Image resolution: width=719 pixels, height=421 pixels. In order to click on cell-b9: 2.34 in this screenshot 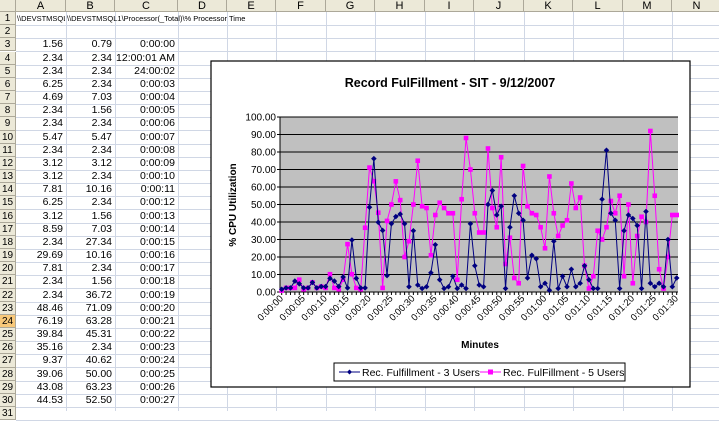, I will do `click(101, 123)`.